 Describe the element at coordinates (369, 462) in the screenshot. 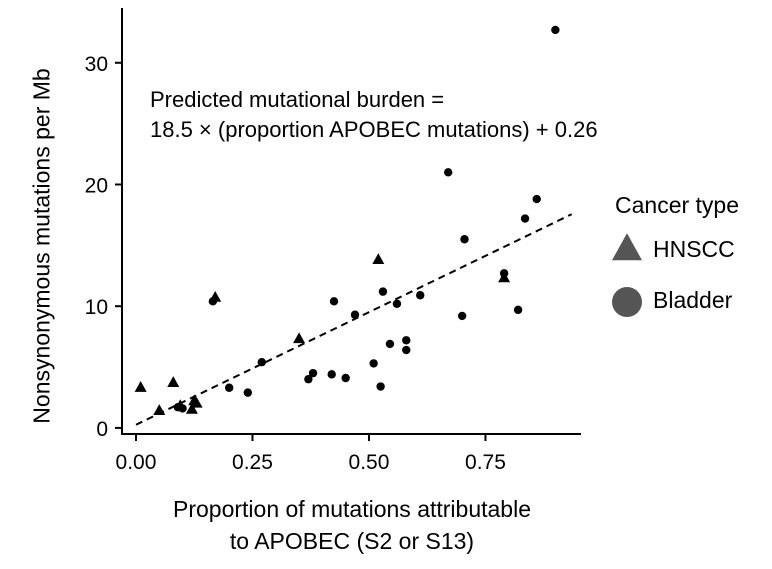

I see `x-tick-label: 0.50` at that location.